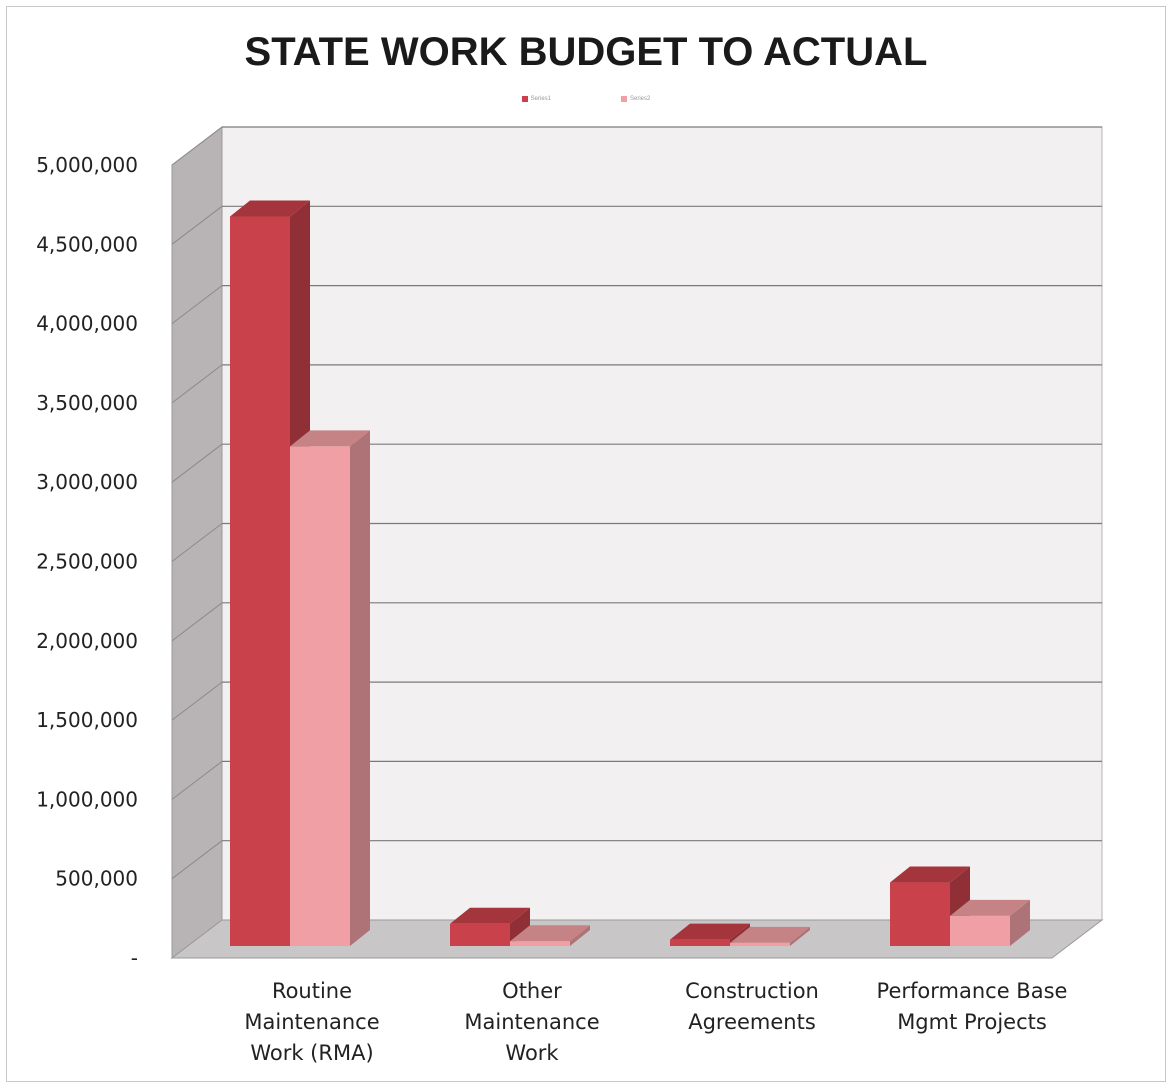  I want to click on x-category-label-line: Construction, so click(752, 991).